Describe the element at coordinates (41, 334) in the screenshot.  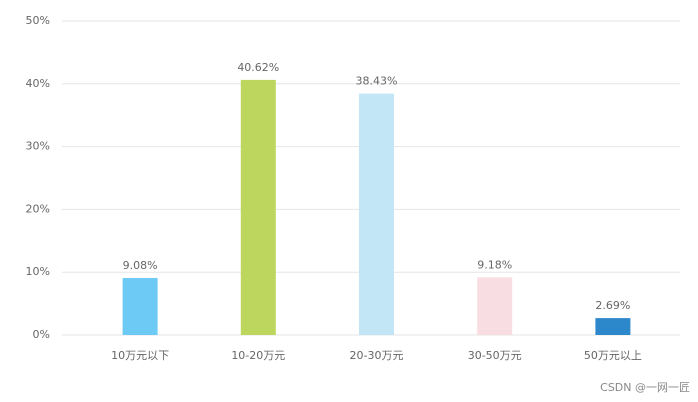
I see `y-tick-label: 0%` at that location.